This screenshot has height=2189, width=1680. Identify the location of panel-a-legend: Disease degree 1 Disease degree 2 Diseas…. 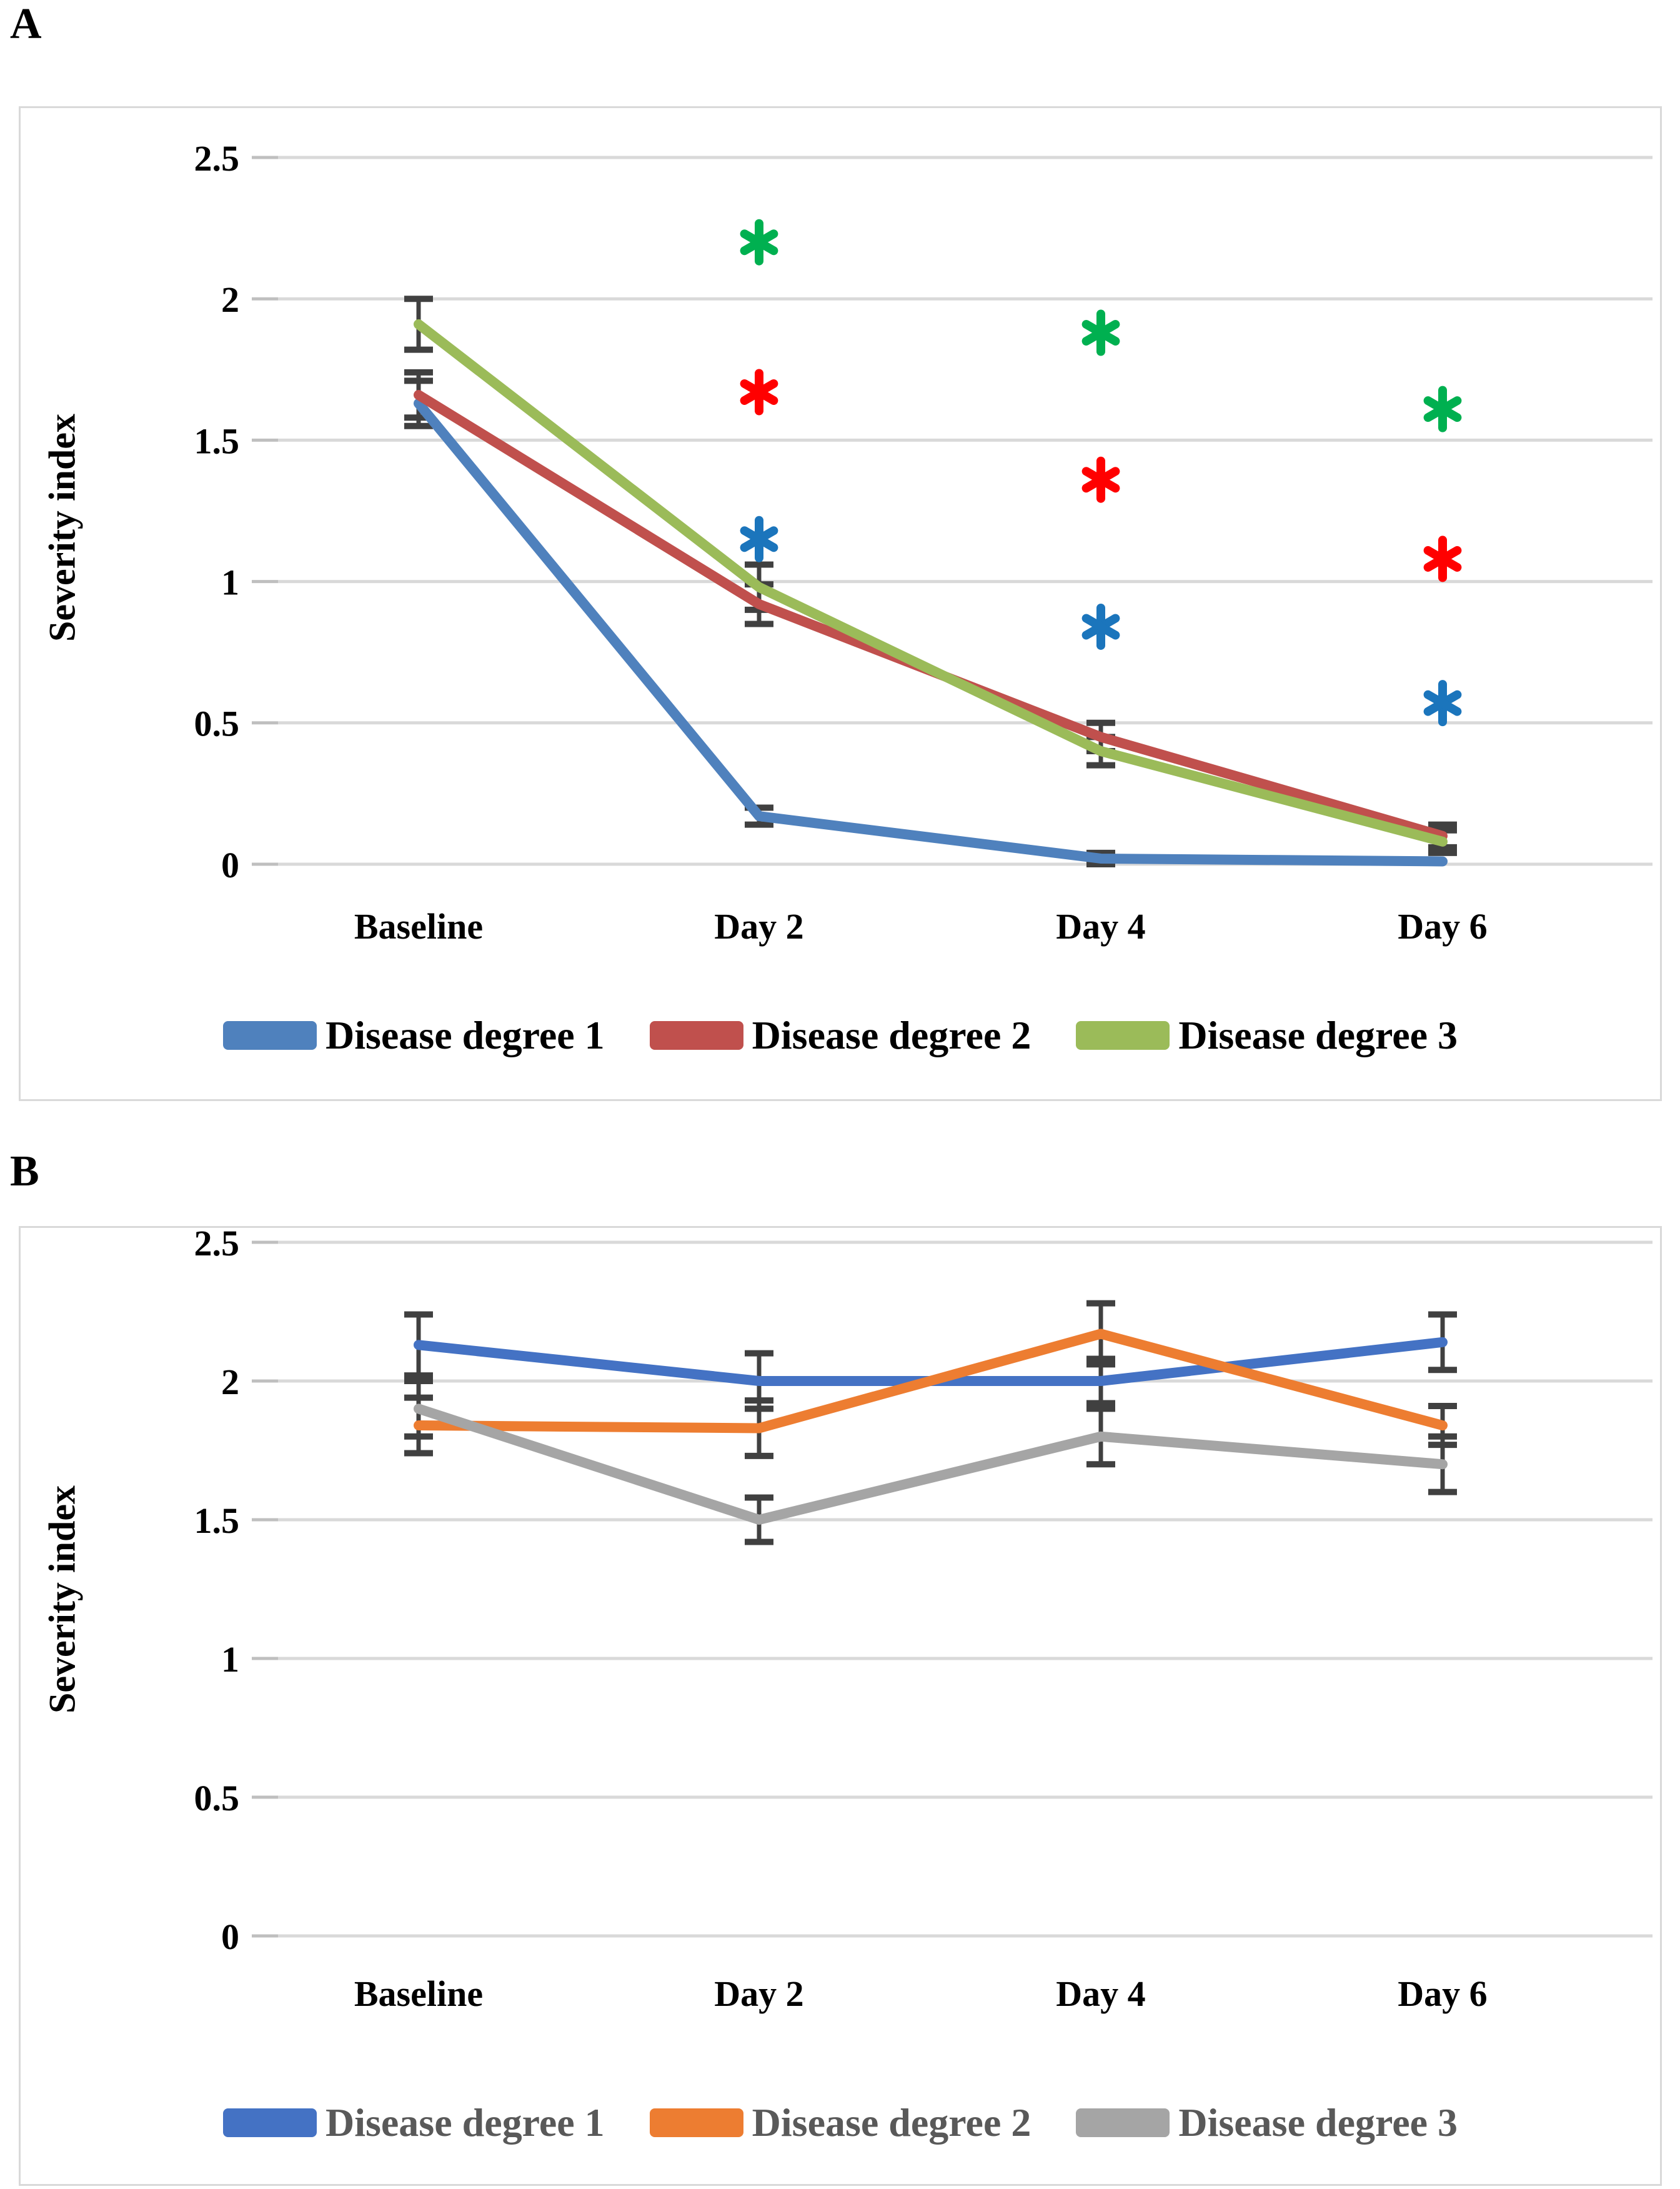
(841, 1035).